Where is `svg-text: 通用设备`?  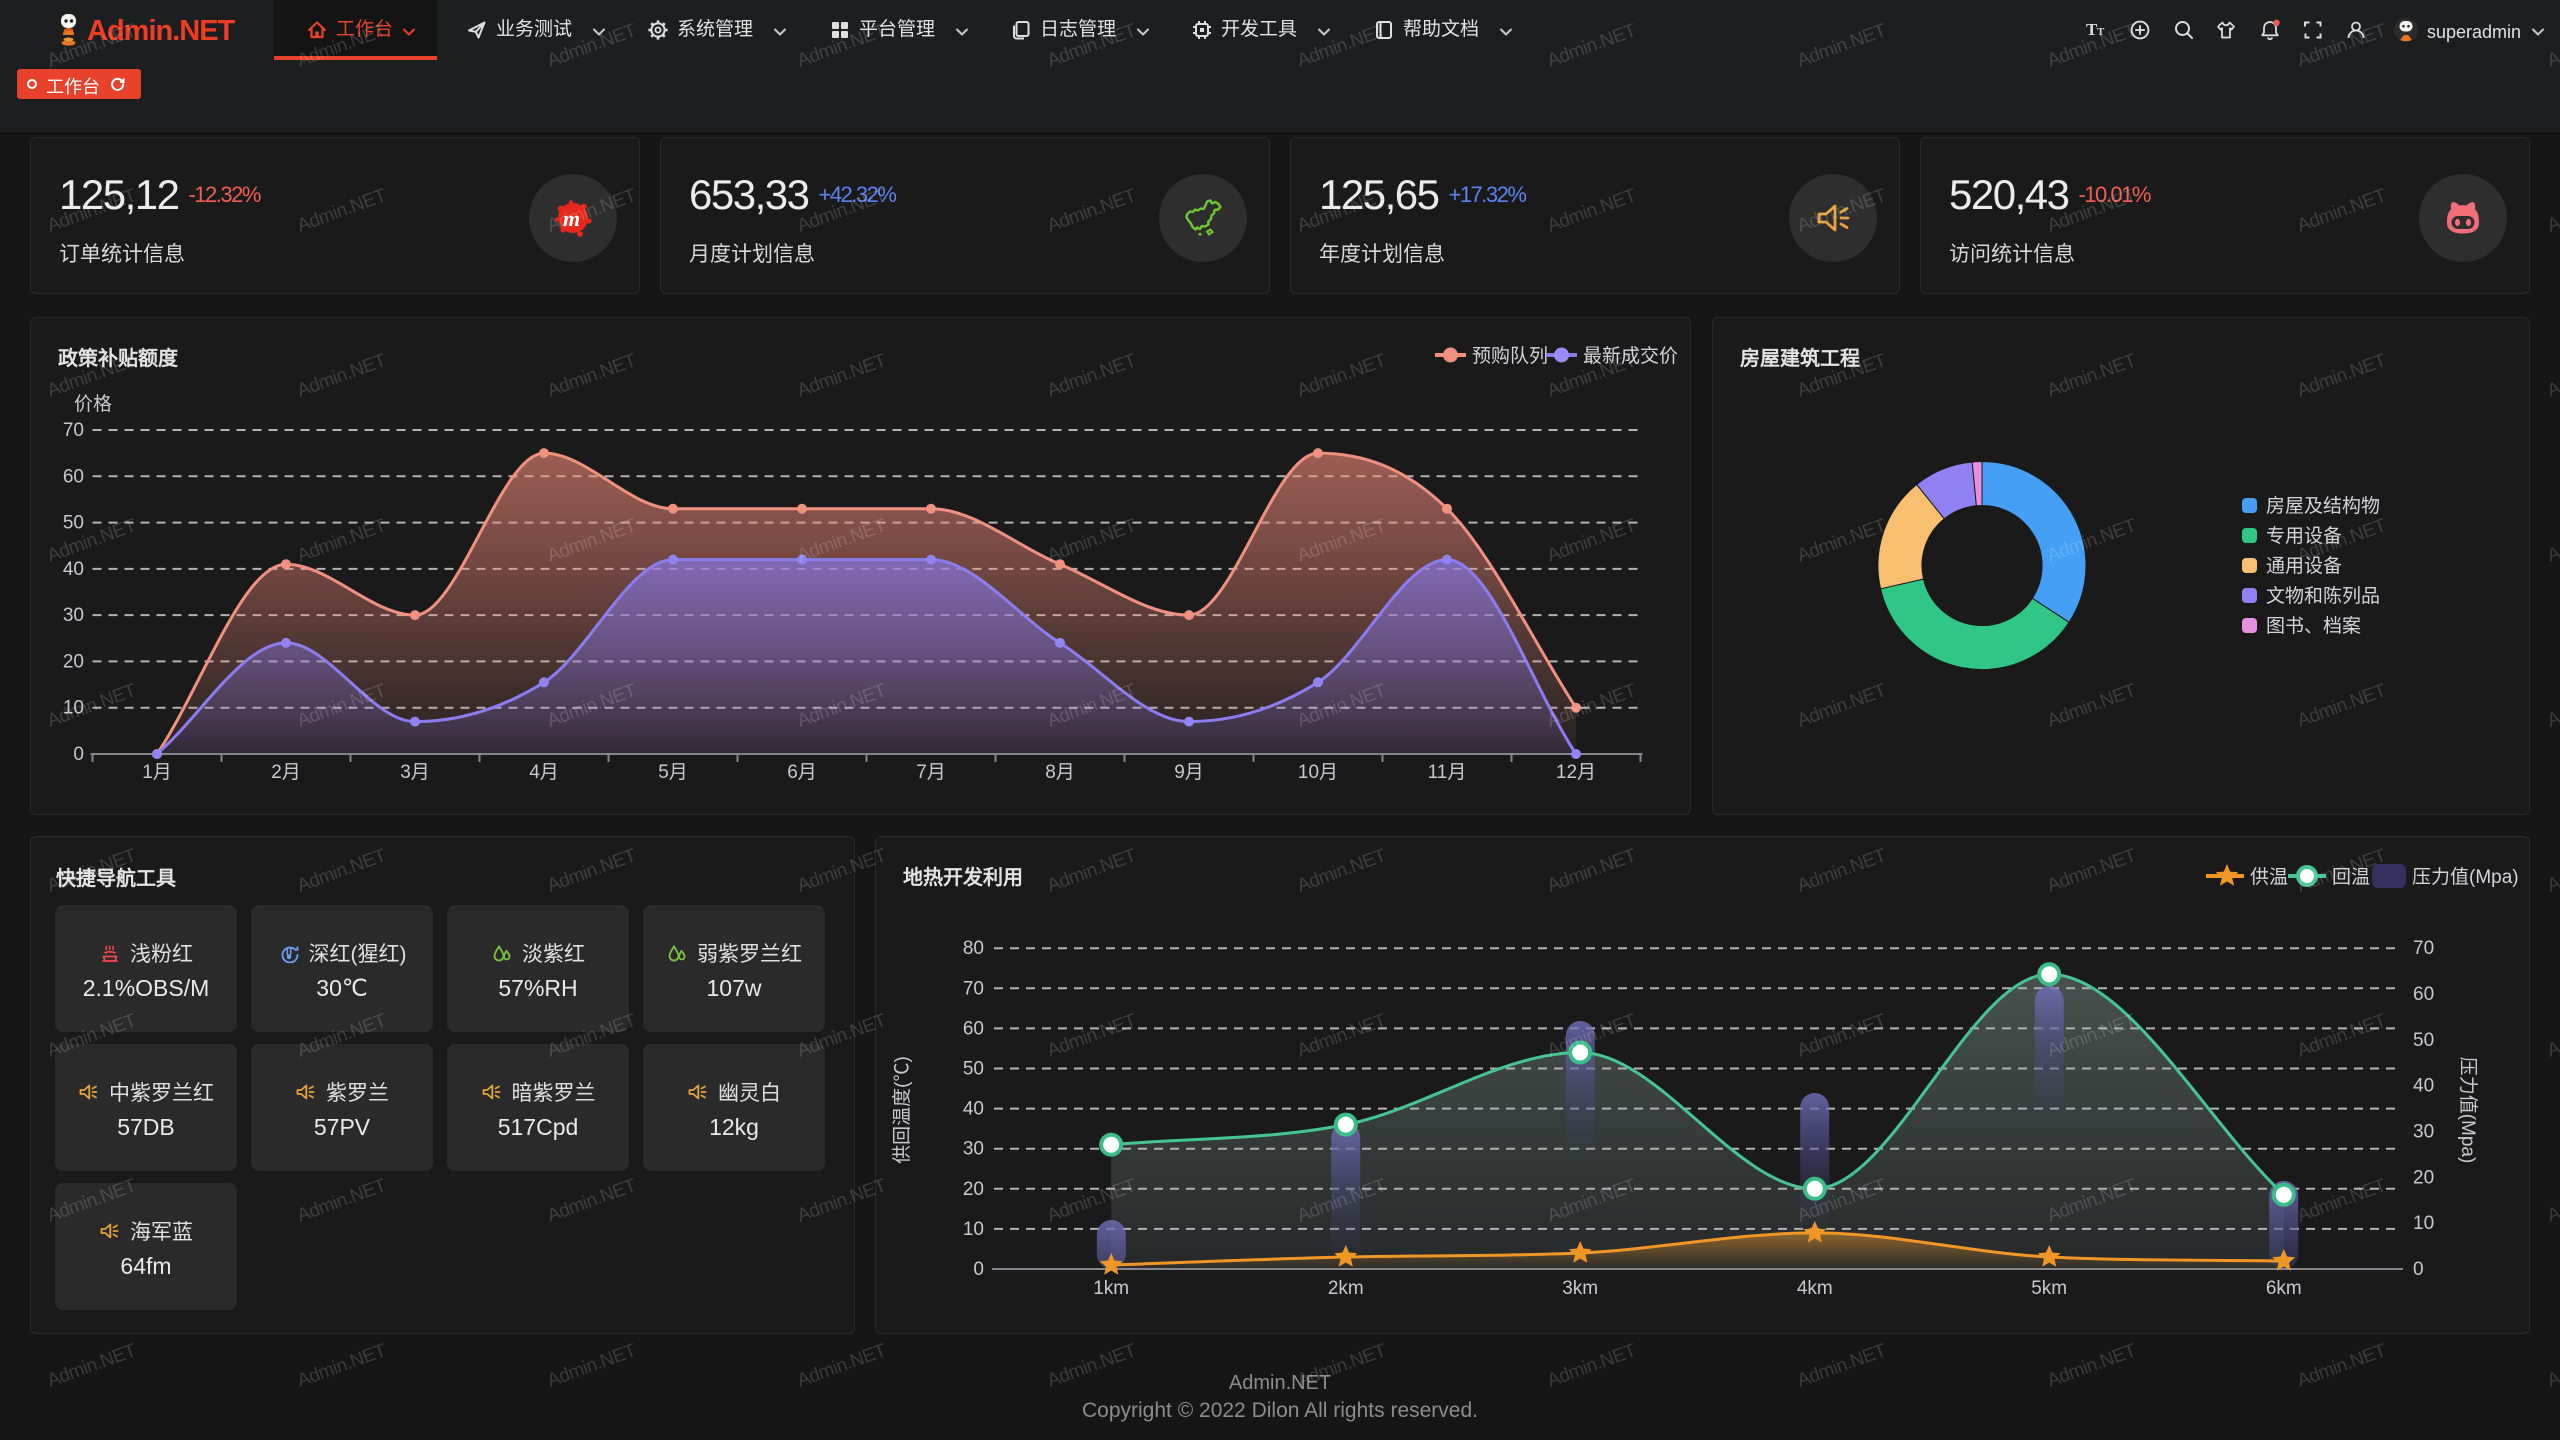
svg-text: 通用设备 is located at coordinates (2304, 566).